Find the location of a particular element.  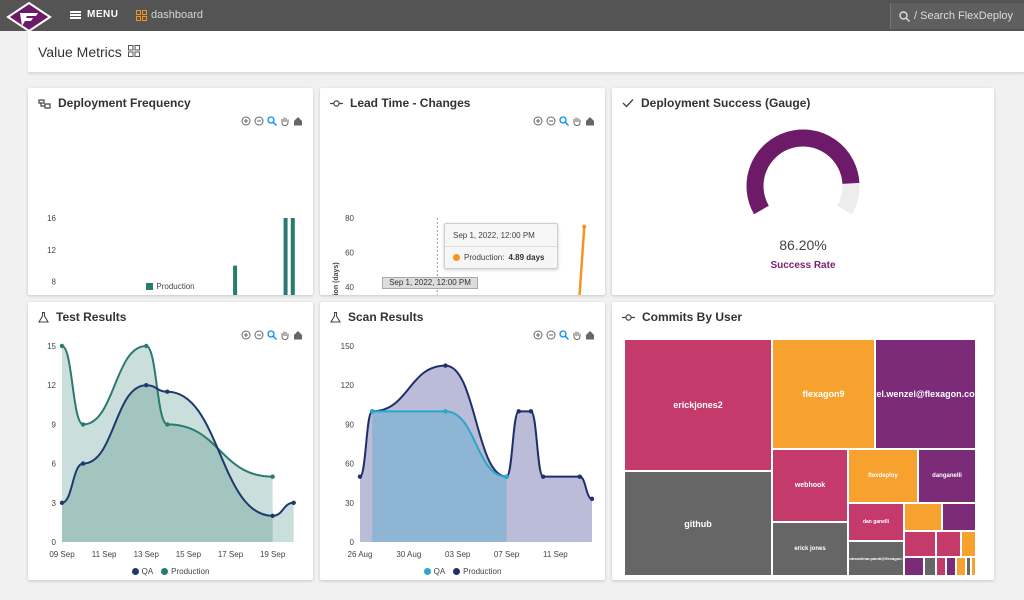

gauge-label: Success Rate is located at coordinates (803, 265).